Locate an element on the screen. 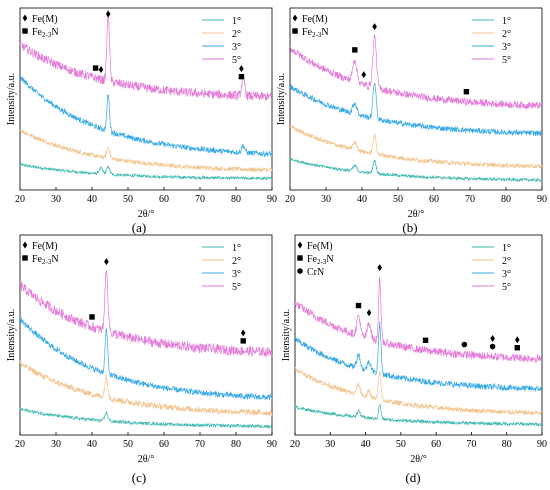 The height and width of the screenshot is (490, 550). subplot-label: (d) is located at coordinates (412, 477).